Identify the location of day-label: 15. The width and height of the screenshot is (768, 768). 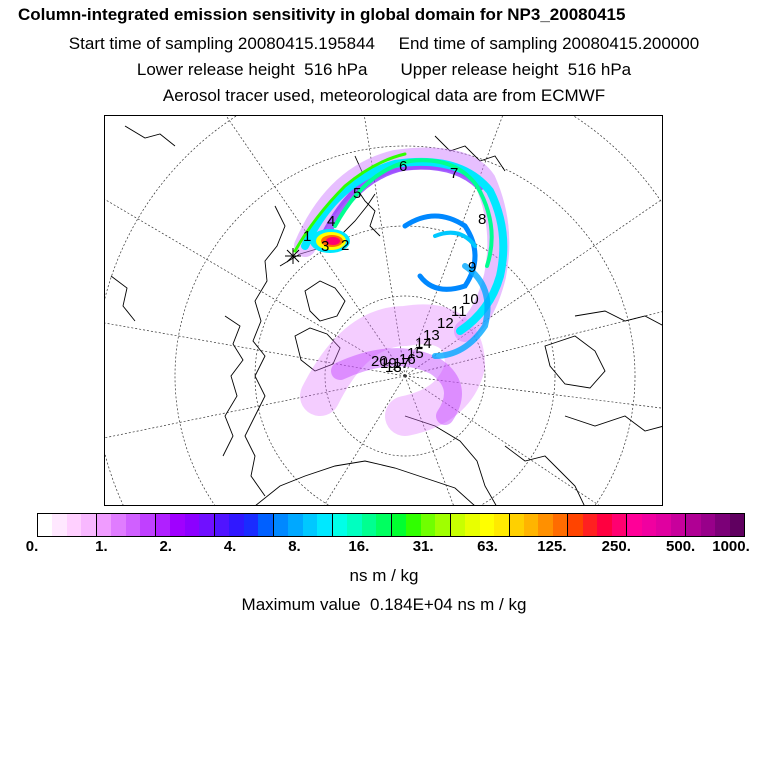
(415, 353).